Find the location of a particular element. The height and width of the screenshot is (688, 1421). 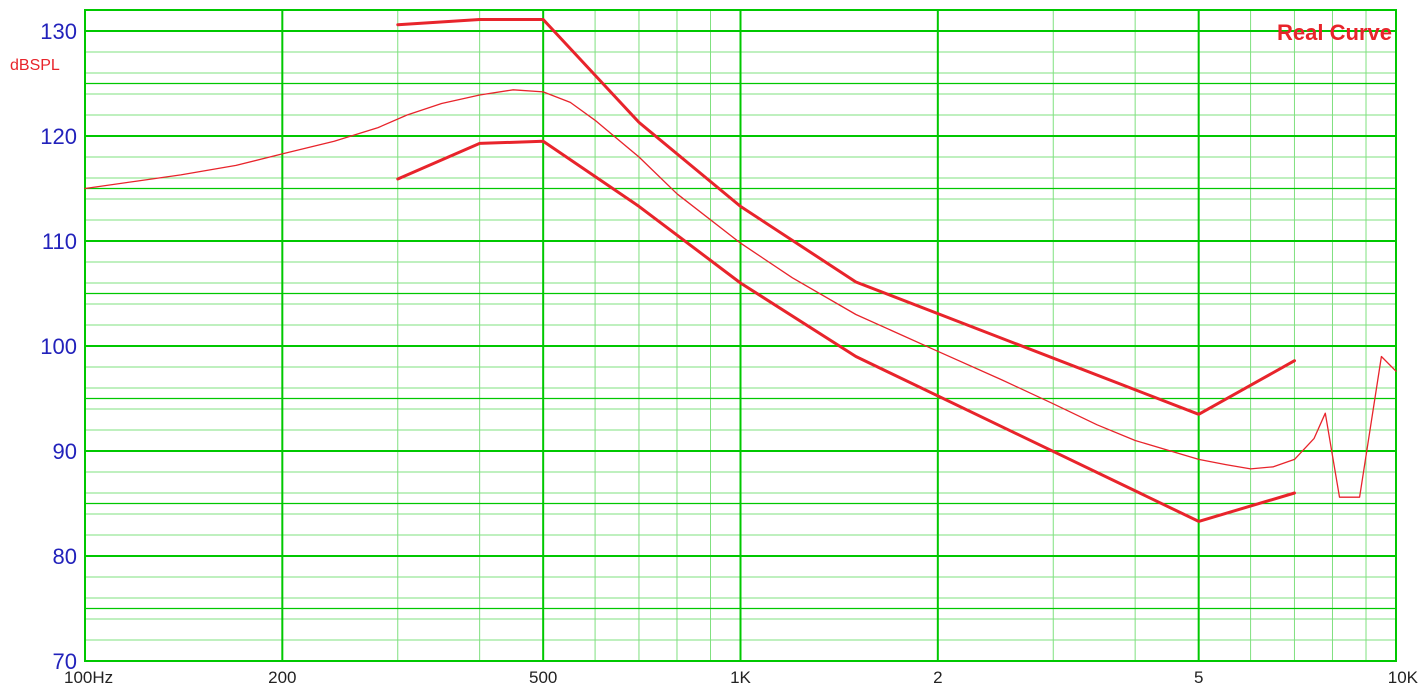

y-tick-labels: 70 80 90 100 110 120 130 is located at coordinates (58, 346).